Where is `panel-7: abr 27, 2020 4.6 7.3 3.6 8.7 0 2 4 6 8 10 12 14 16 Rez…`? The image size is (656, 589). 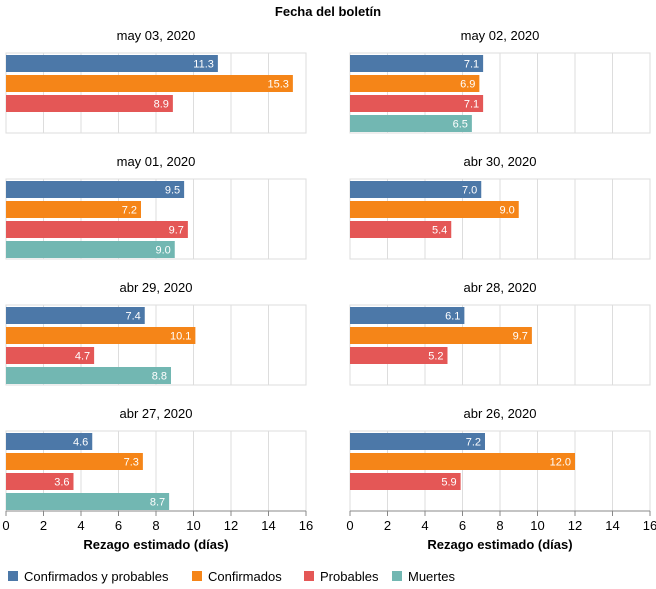 panel-7: abr 27, 2020 4.6 7.3 3.6 8.7 0 2 4 6 8 10 12 14 16 Rez… is located at coordinates (157, 479).